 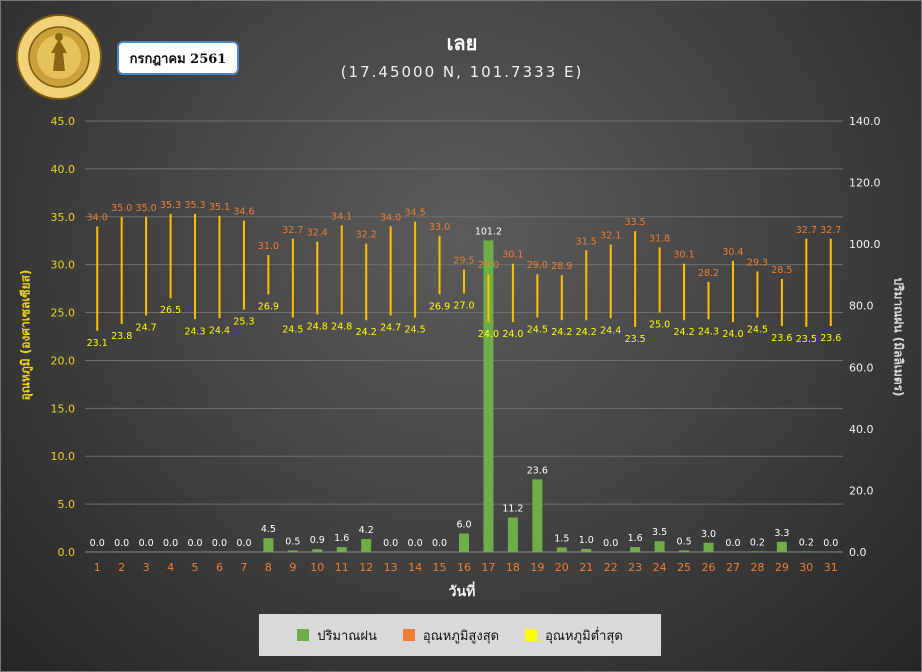 What do you see at coordinates (561, 266) in the screenshot?
I see `max-temp-label: 28.9` at bounding box center [561, 266].